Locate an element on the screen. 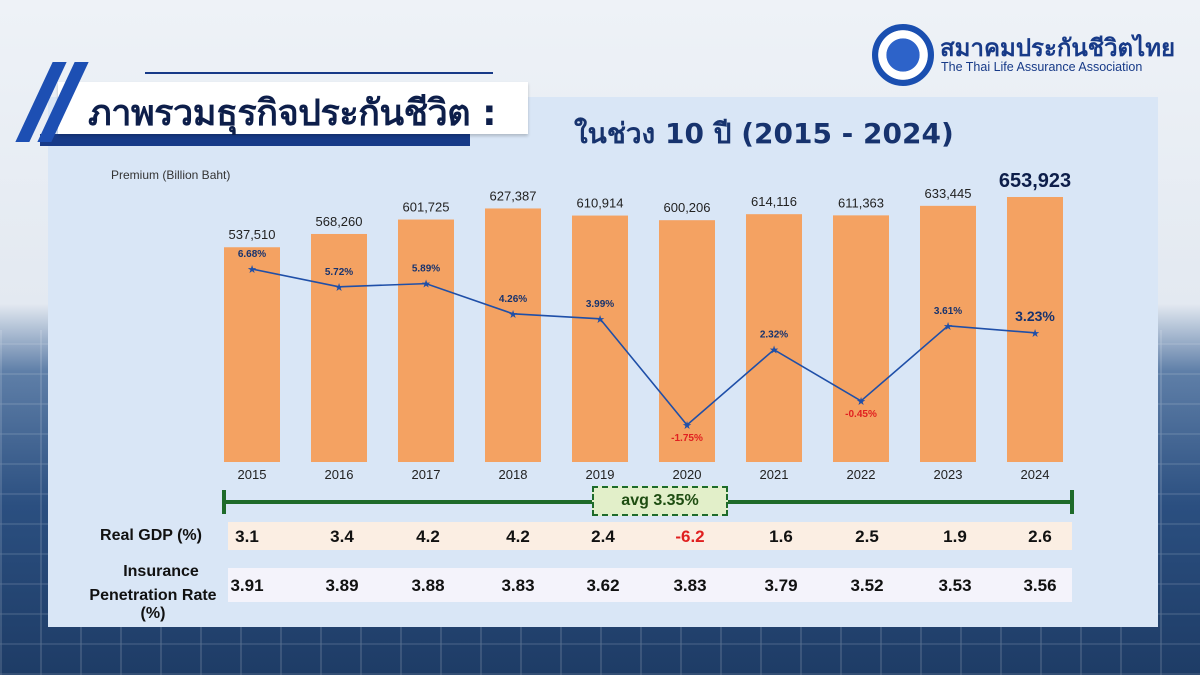 The height and width of the screenshot is (675, 1200). gdp-cell: 2.6 is located at coordinates (1040, 536).